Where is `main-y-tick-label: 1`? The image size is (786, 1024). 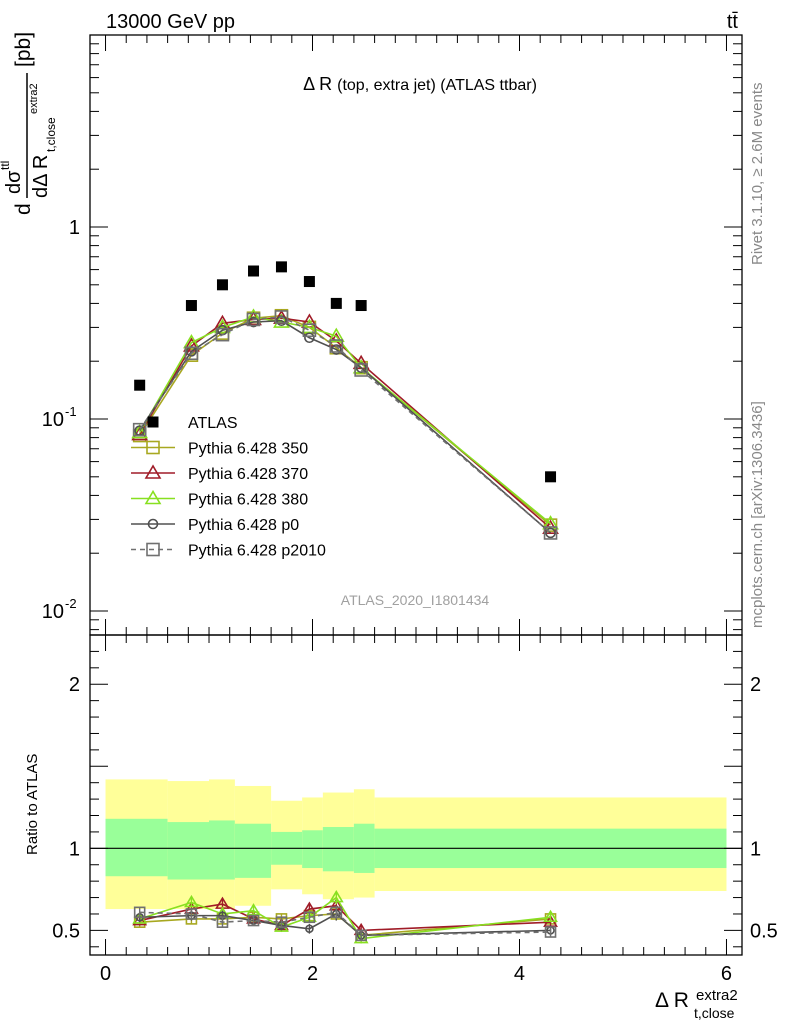
main-y-tick-label: 1 is located at coordinates (74, 228).